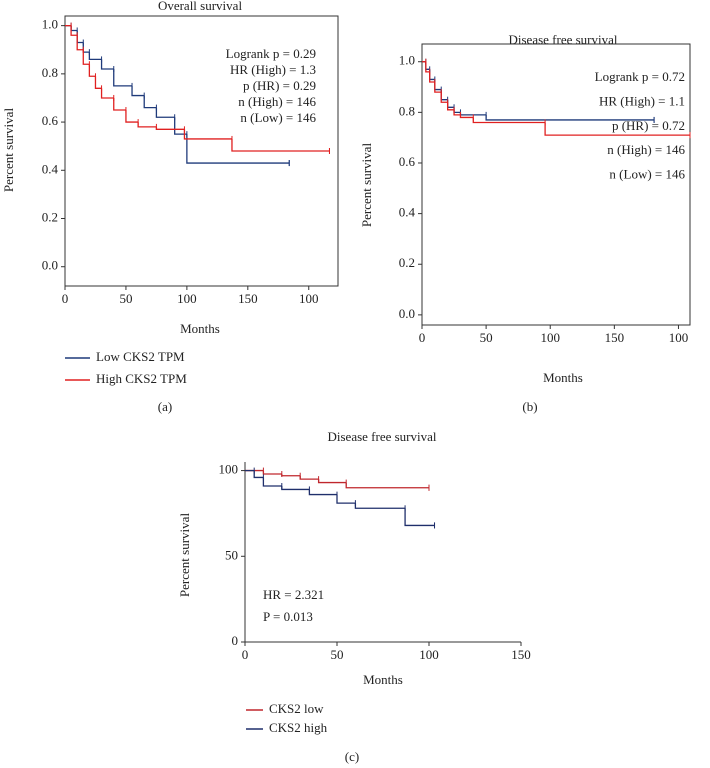  Describe the element at coordinates (648, 125) in the screenshot. I see `annotation: p (HR) = 0.72` at that location.